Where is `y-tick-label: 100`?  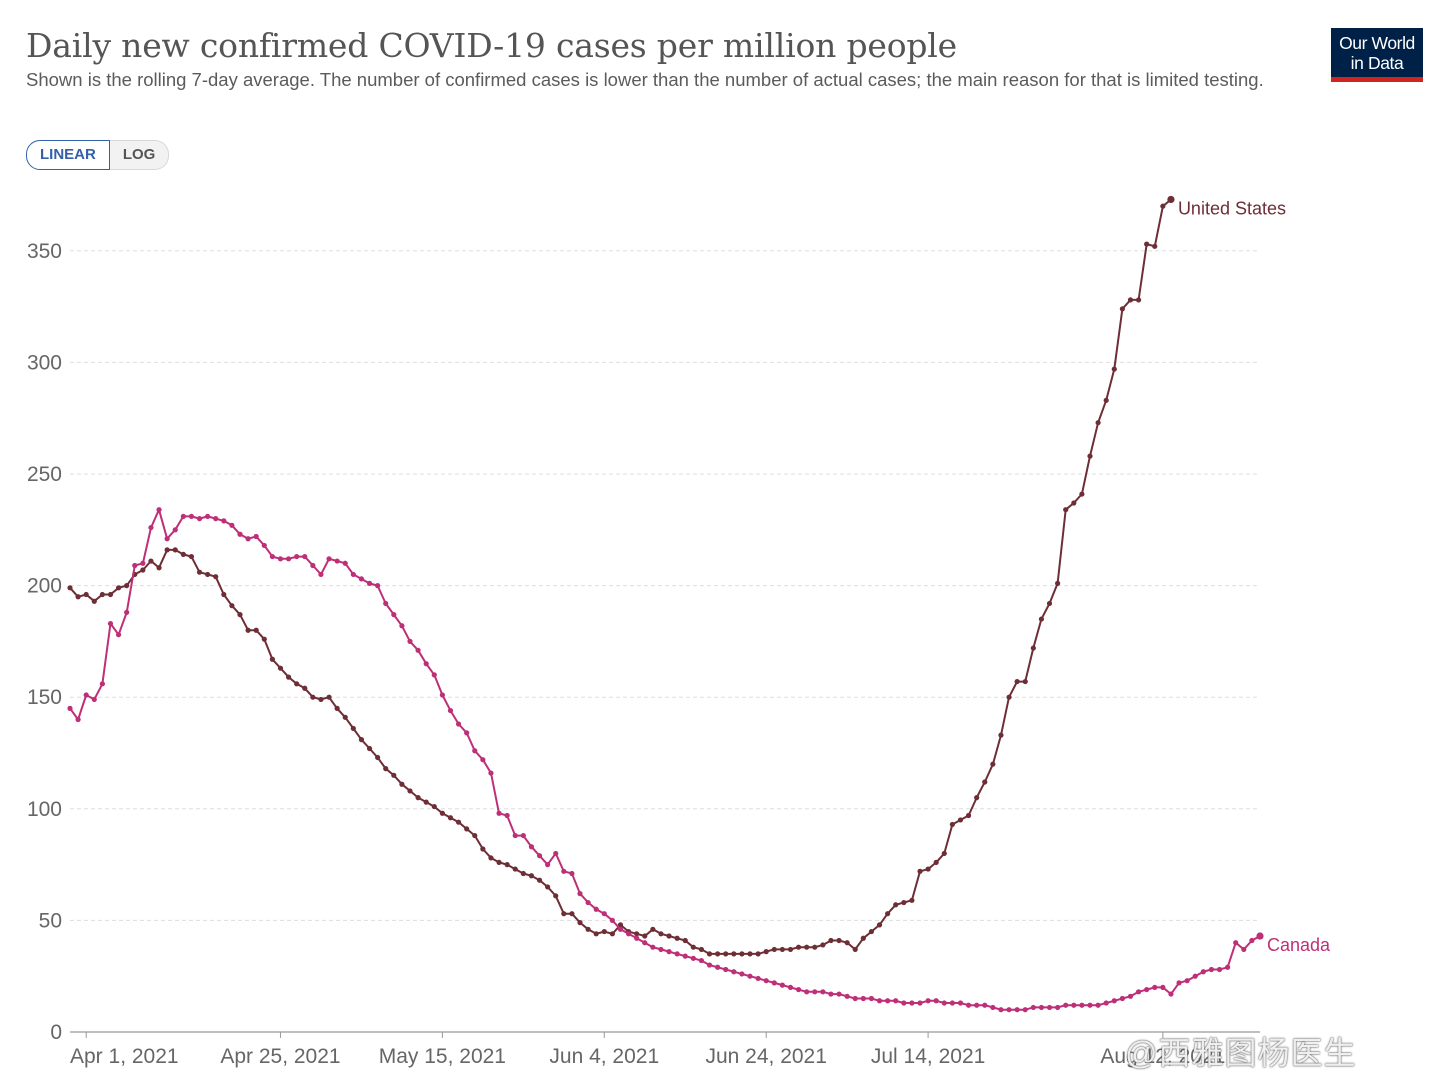
y-tick-label: 100 is located at coordinates (44, 809).